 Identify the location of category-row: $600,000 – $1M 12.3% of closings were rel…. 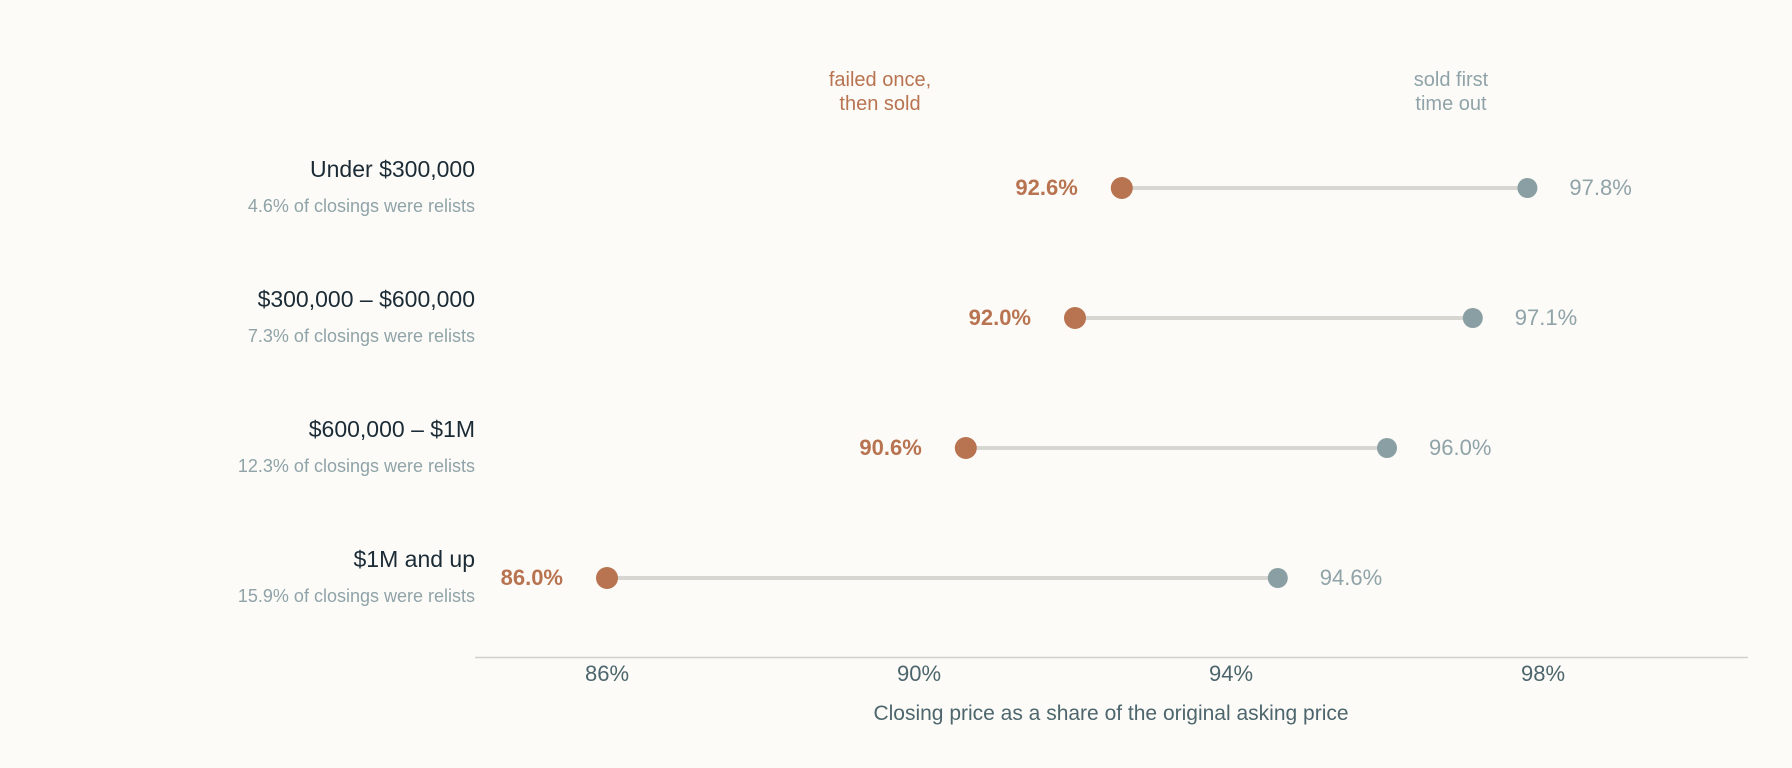
(865, 446).